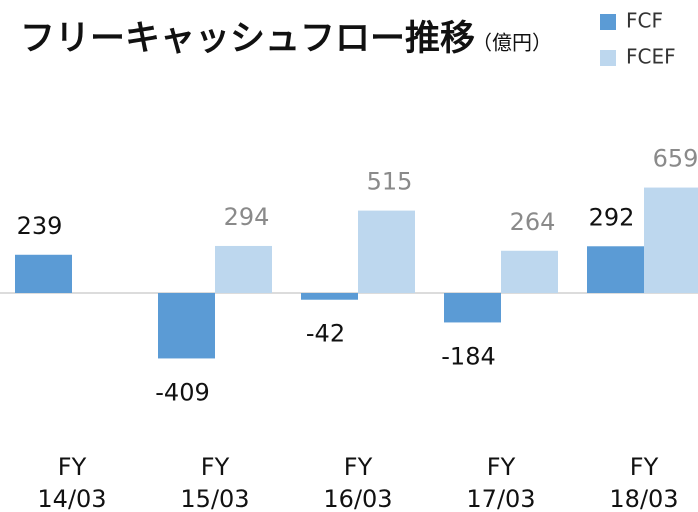 The image size is (698, 512). What do you see at coordinates (214, 498) in the screenshot?
I see `x-tick-line: 15/03` at bounding box center [214, 498].